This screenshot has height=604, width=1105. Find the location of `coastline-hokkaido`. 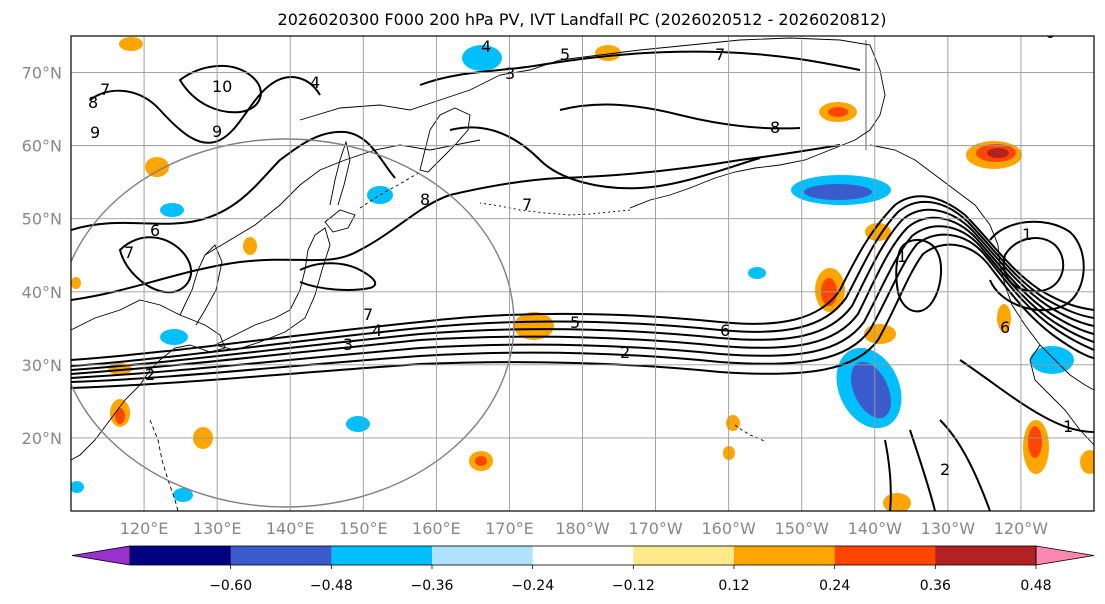

coastline-hokkaido is located at coordinates (340, 221).